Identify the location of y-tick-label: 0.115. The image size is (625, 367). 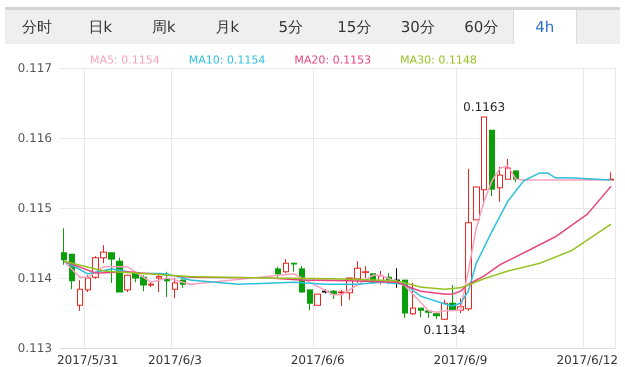
(35, 208).